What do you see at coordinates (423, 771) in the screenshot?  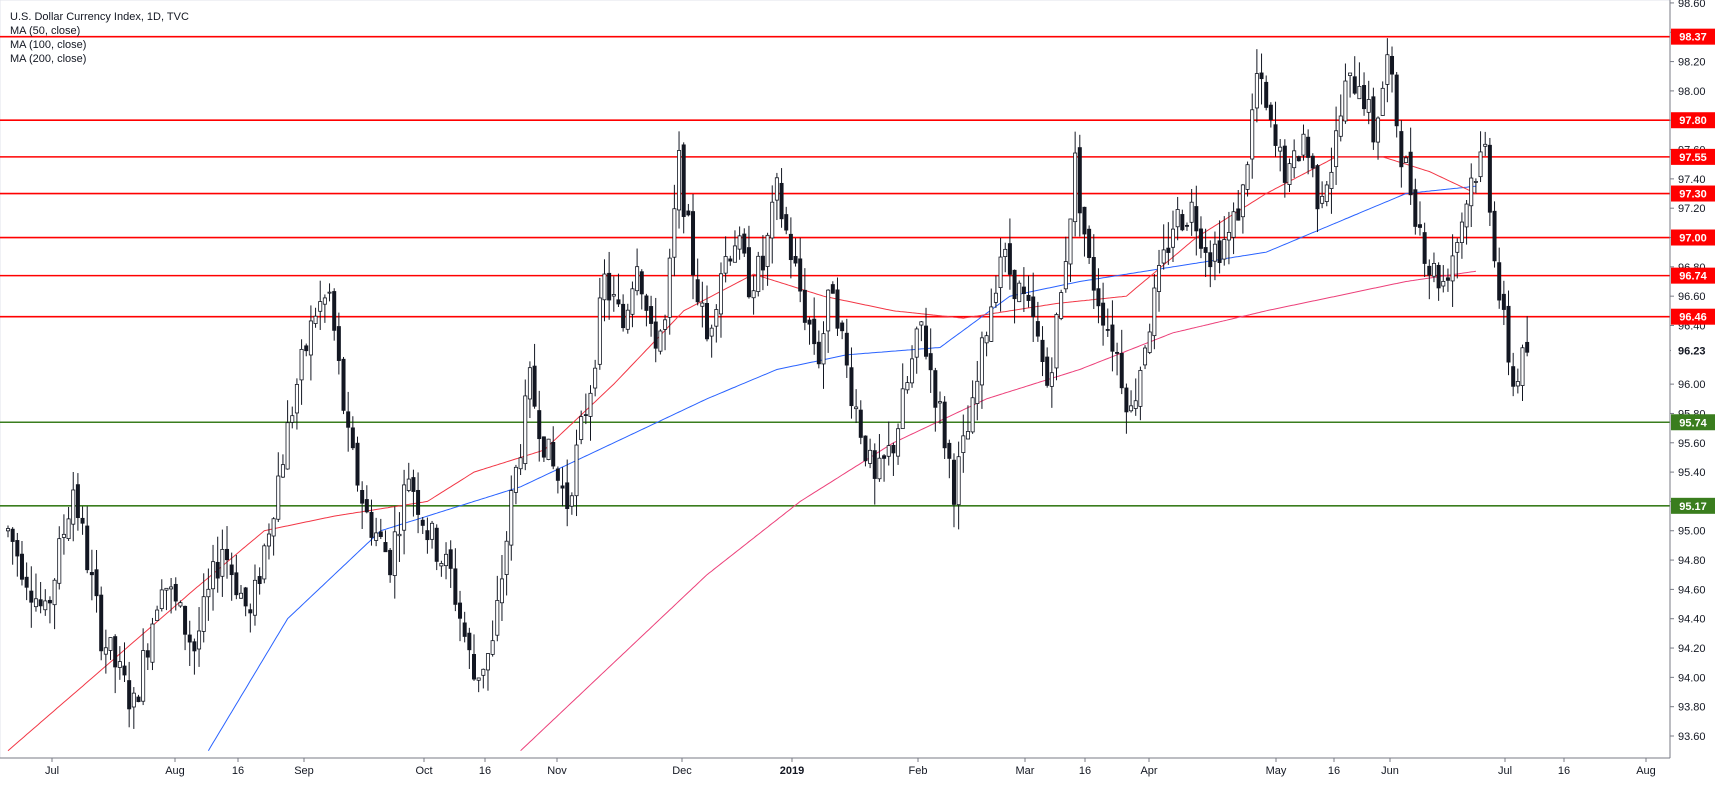 I see `x-tick-label: Oct` at bounding box center [423, 771].